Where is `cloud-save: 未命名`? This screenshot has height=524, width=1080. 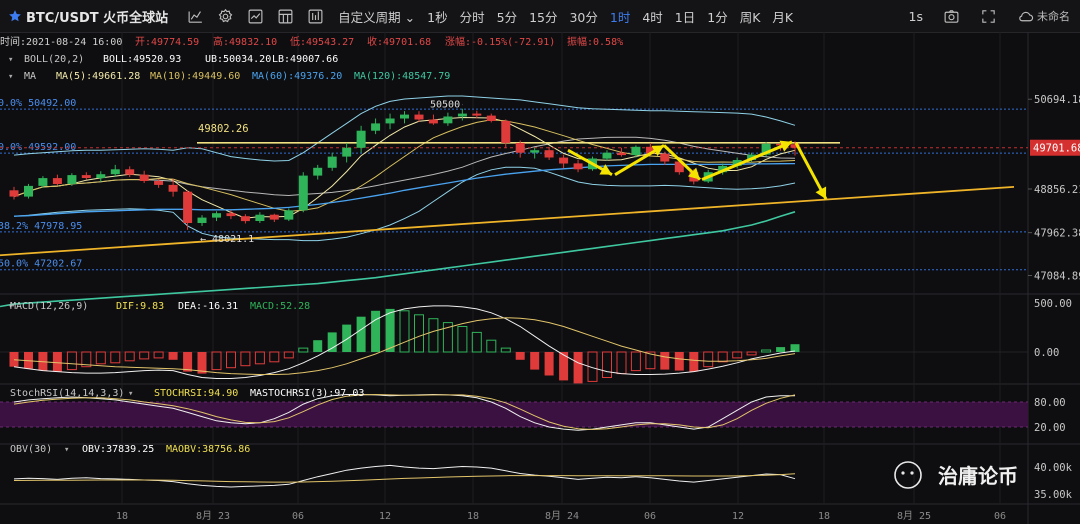
cloud-save: 未命名 is located at coordinates (1043, 16).